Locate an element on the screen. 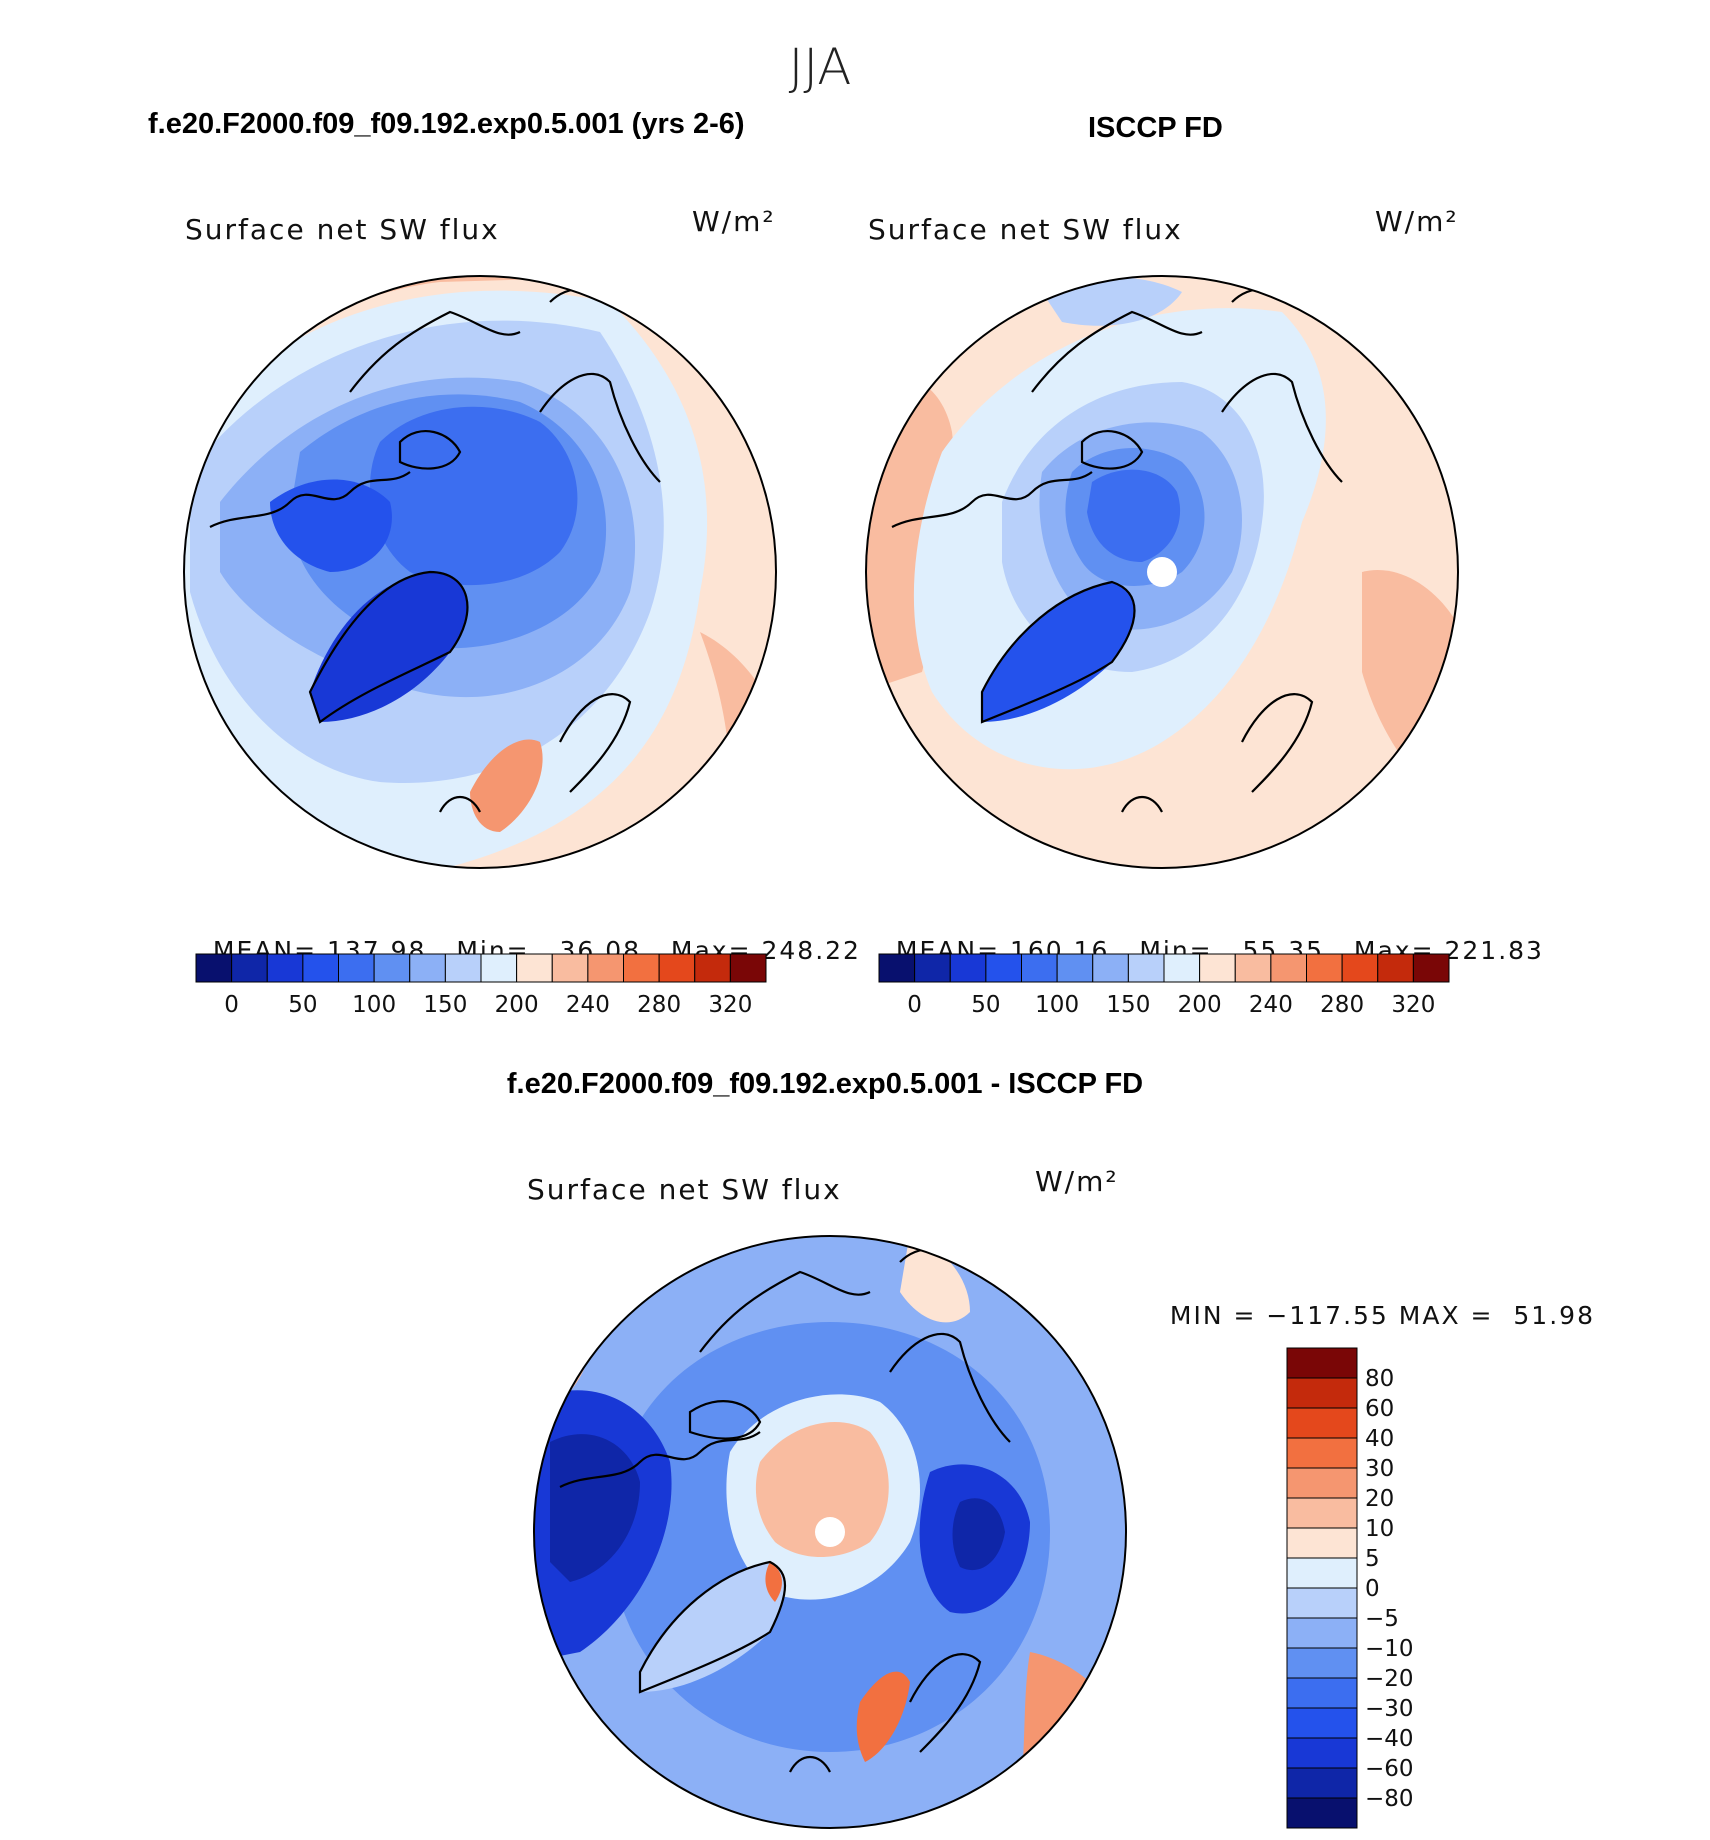 Image resolution: width=1710 pixels, height=1840 pixels. obs-units: W/m² is located at coordinates (1417, 221).